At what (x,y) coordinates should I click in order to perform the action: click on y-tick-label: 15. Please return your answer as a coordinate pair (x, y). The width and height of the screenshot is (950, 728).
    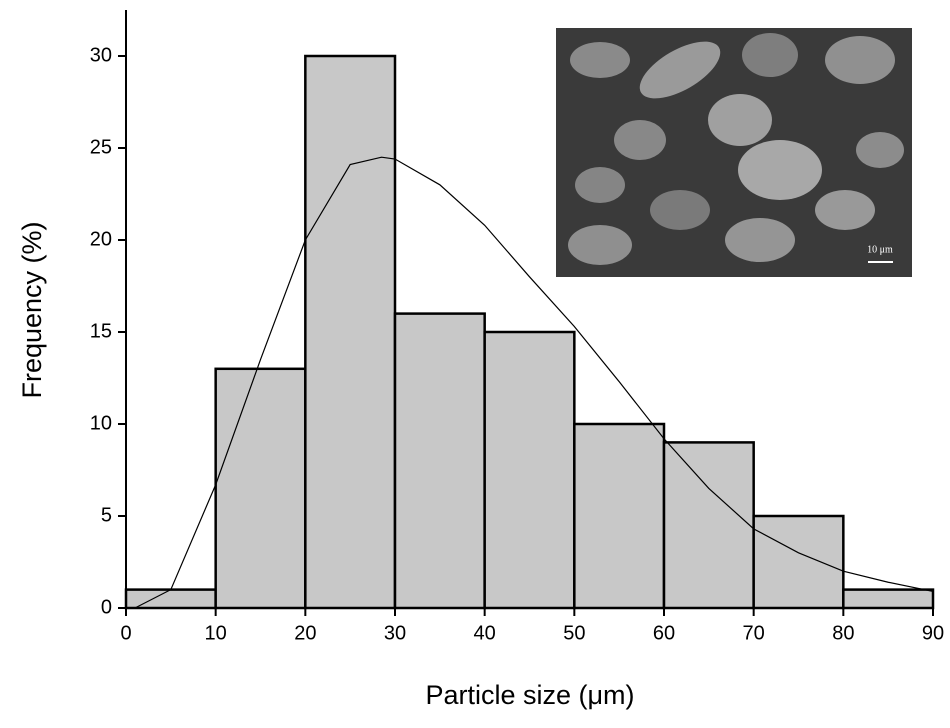
    Looking at the image, I should click on (101, 331).